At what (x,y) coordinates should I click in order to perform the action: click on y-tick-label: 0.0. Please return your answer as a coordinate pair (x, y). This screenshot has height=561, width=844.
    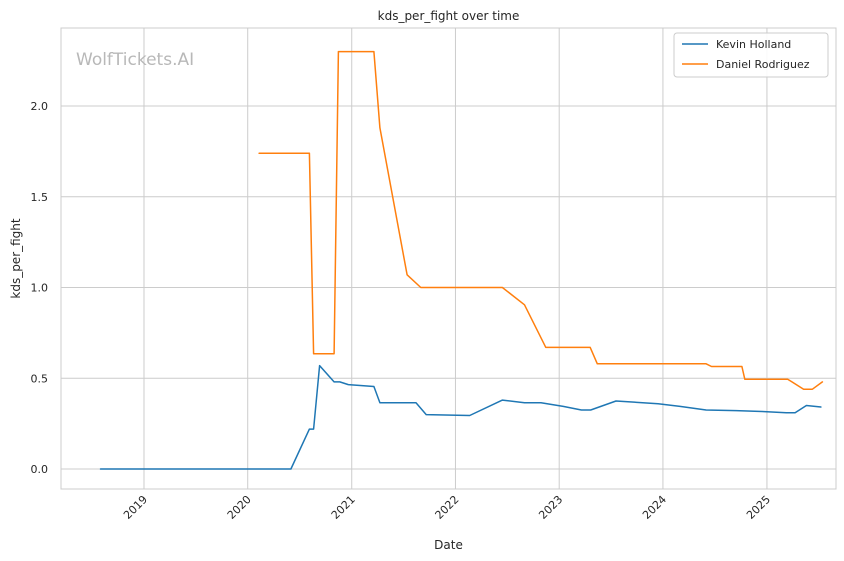
    Looking at the image, I should click on (40, 469).